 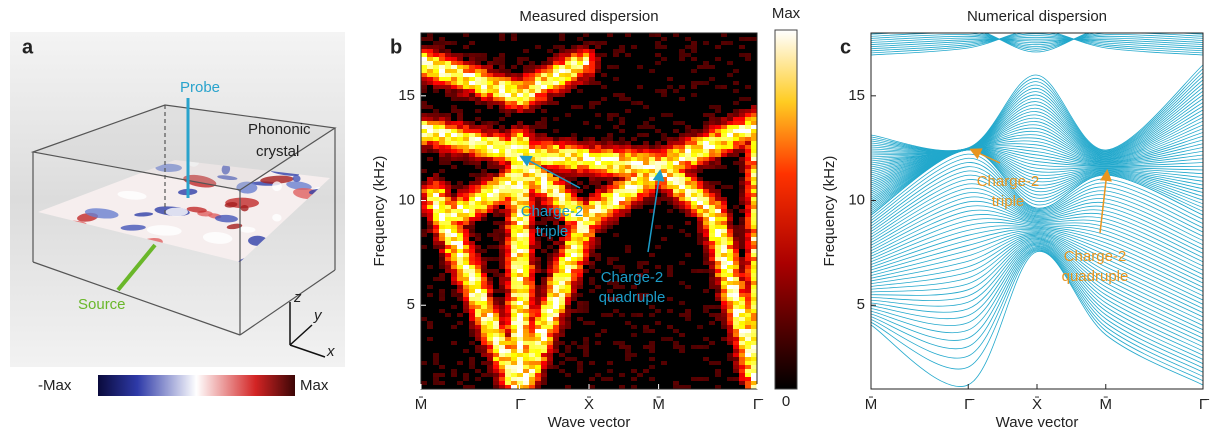 What do you see at coordinates (71, 6) in the screenshot?
I see `wave-blob` at bounding box center [71, 6].